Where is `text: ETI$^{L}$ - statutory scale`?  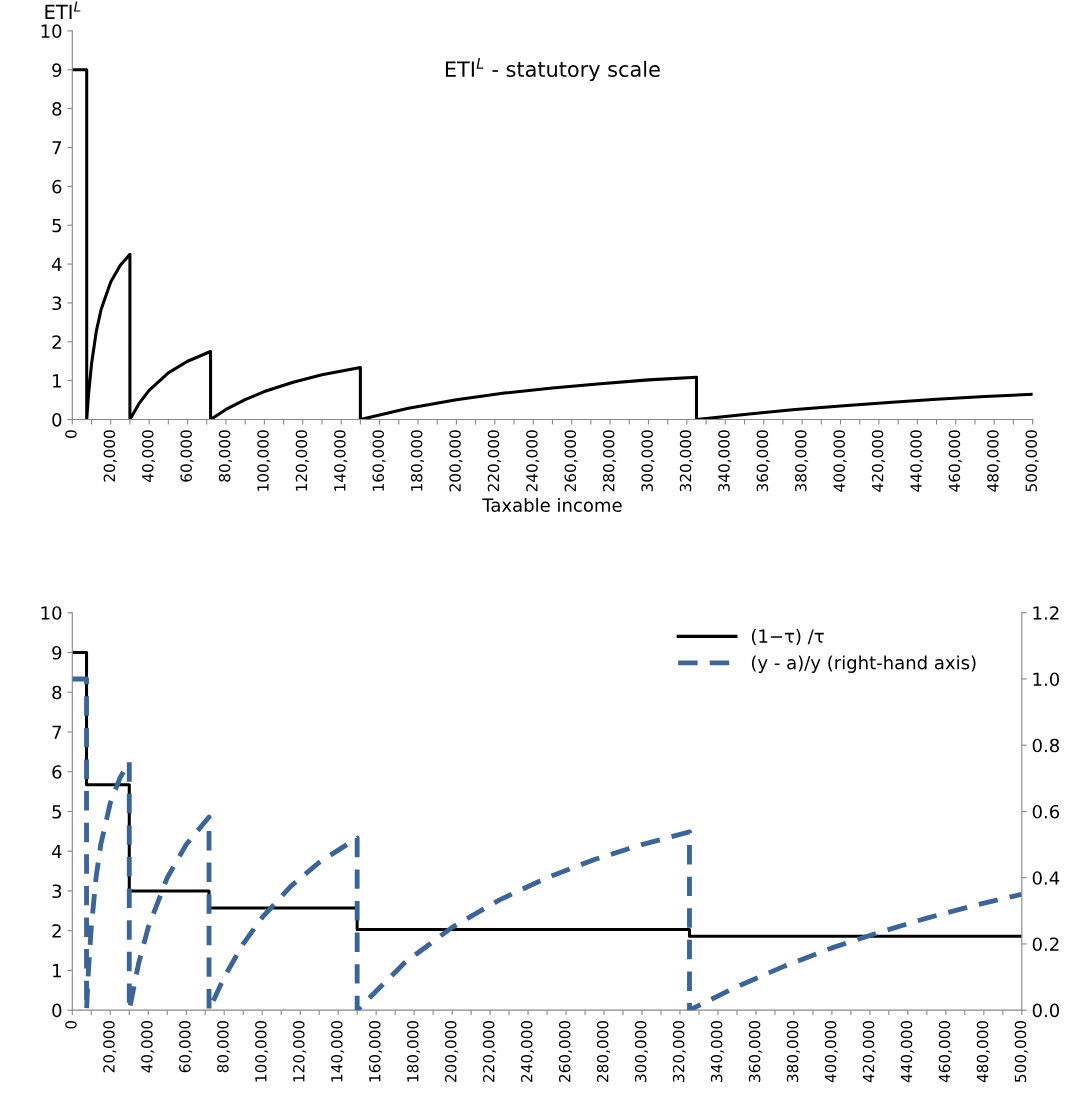 text: ETI$^{L}$ - statutory scale is located at coordinates (552, 70).